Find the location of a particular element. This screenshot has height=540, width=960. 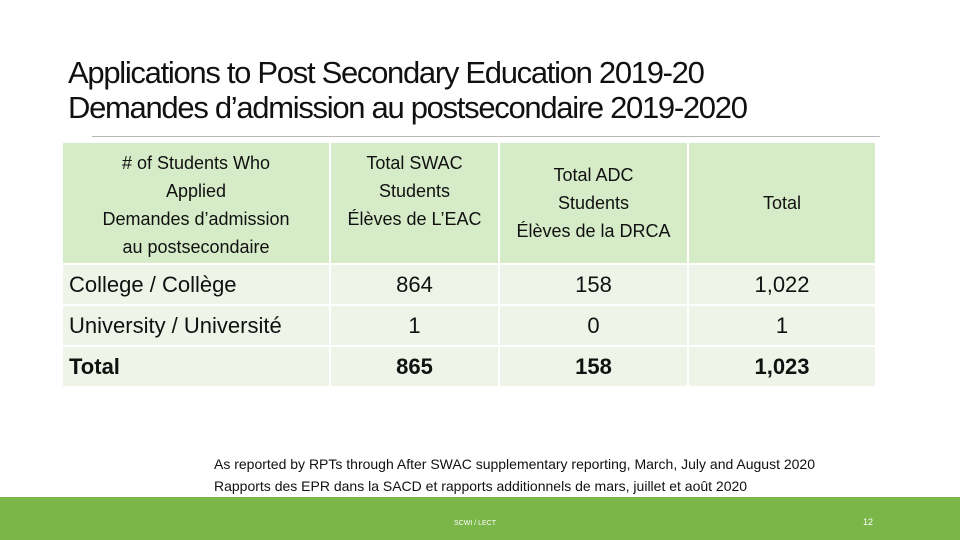

row-label: College / Collège is located at coordinates (196, 284).